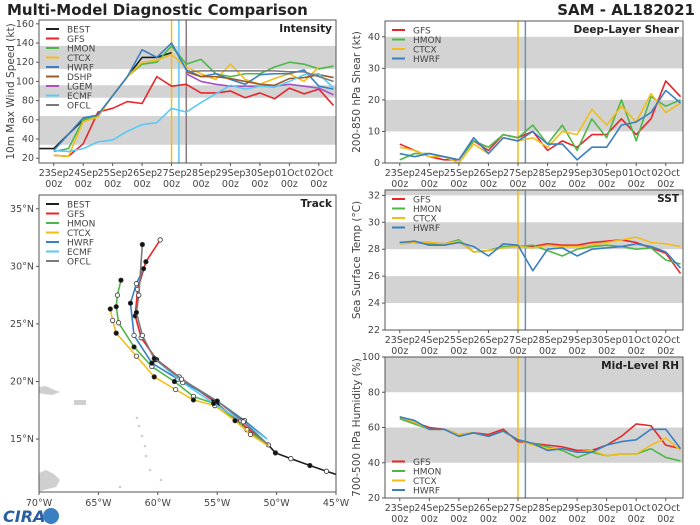  I want to click on x-tick-label-day: 02Oct, so click(666, 508).